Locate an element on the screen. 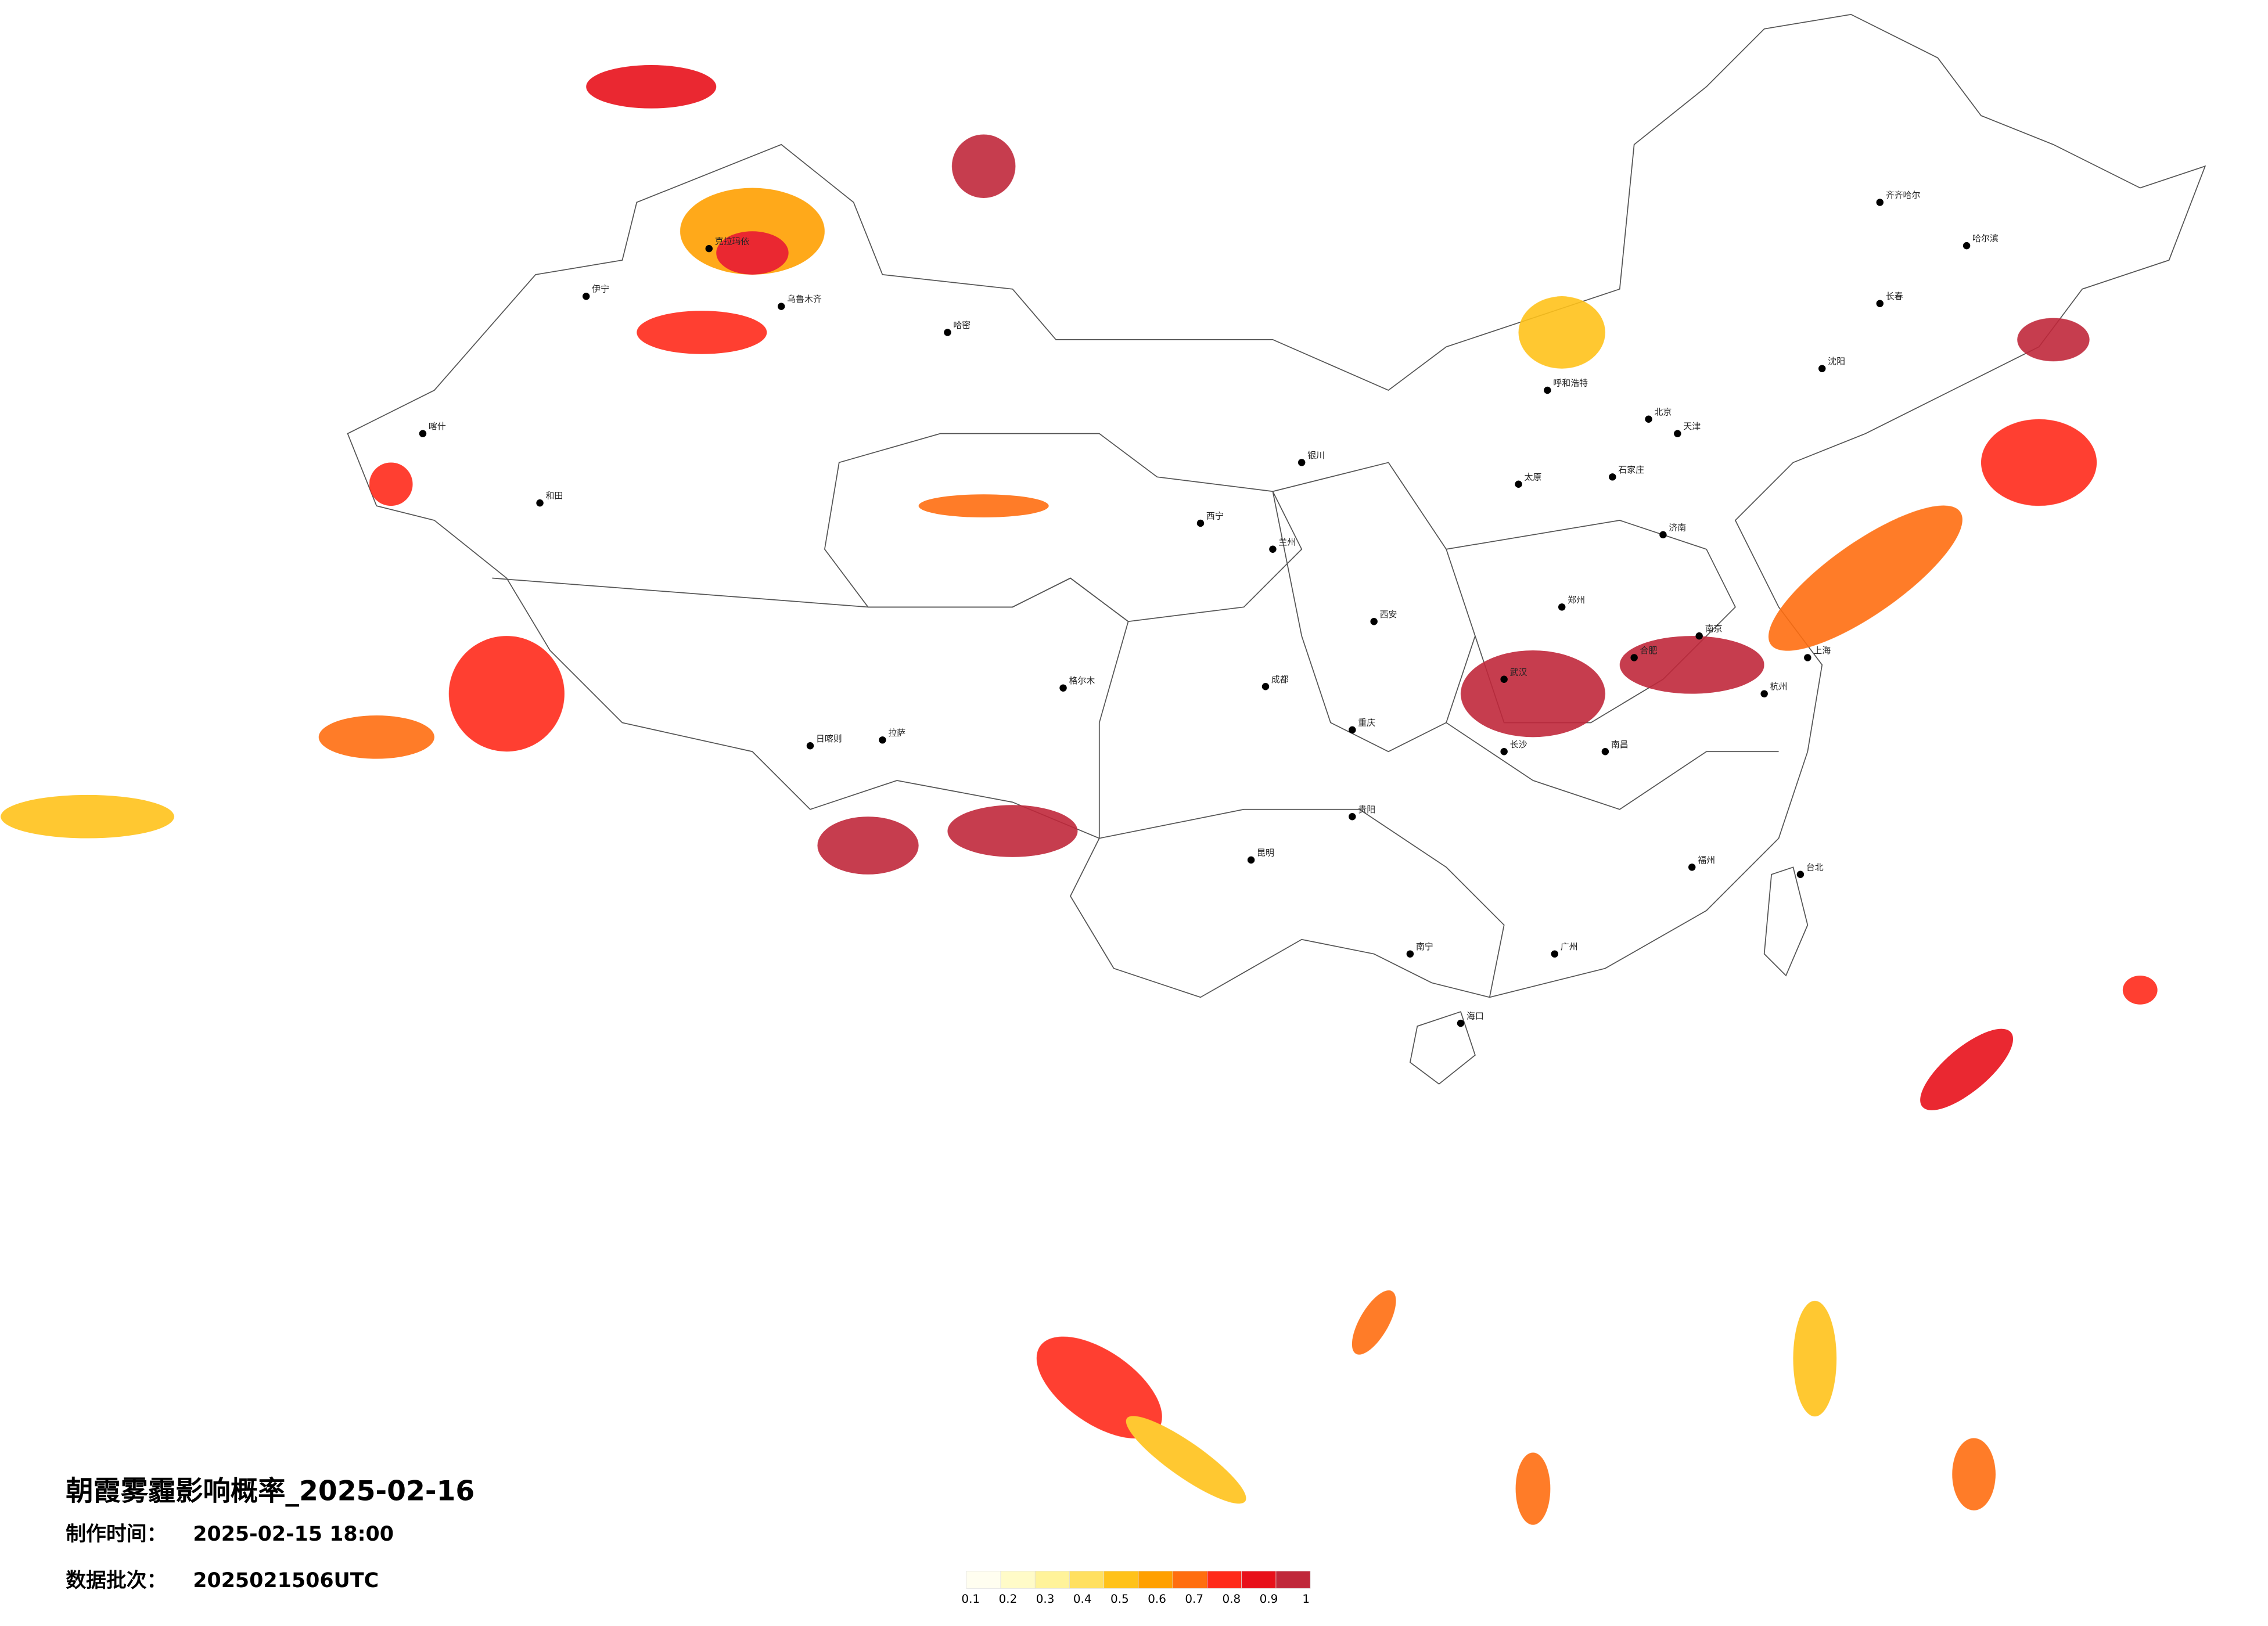  legend-tick-label: 0.8 is located at coordinates (1232, 1599).